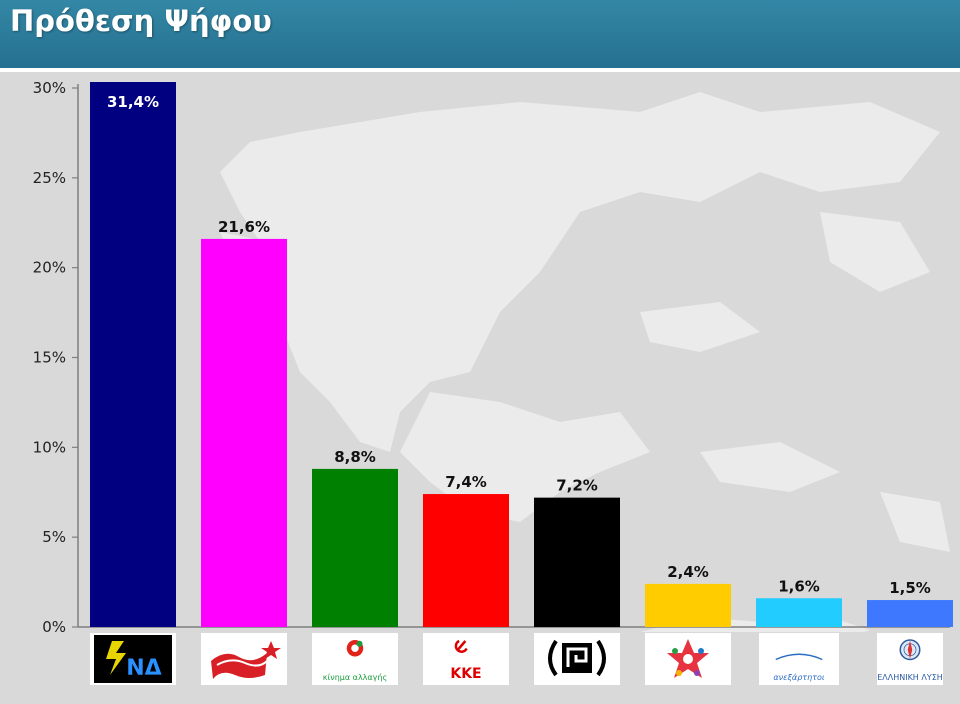 The height and width of the screenshot is (704, 960). Describe the element at coordinates (466, 482) in the screenshot. I see `bar-value-label: 7,4%` at that location.